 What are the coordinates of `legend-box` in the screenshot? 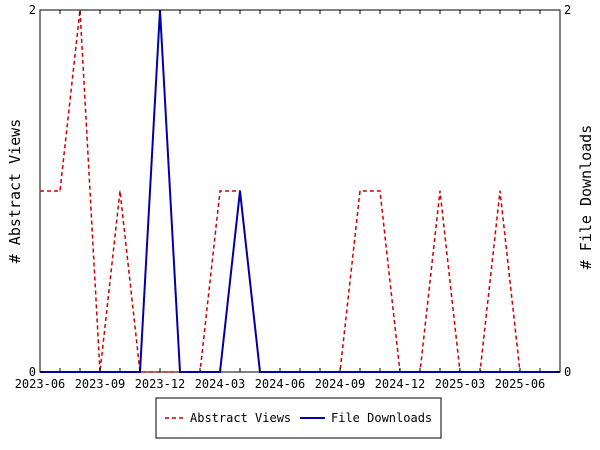 It's located at (298, 418).